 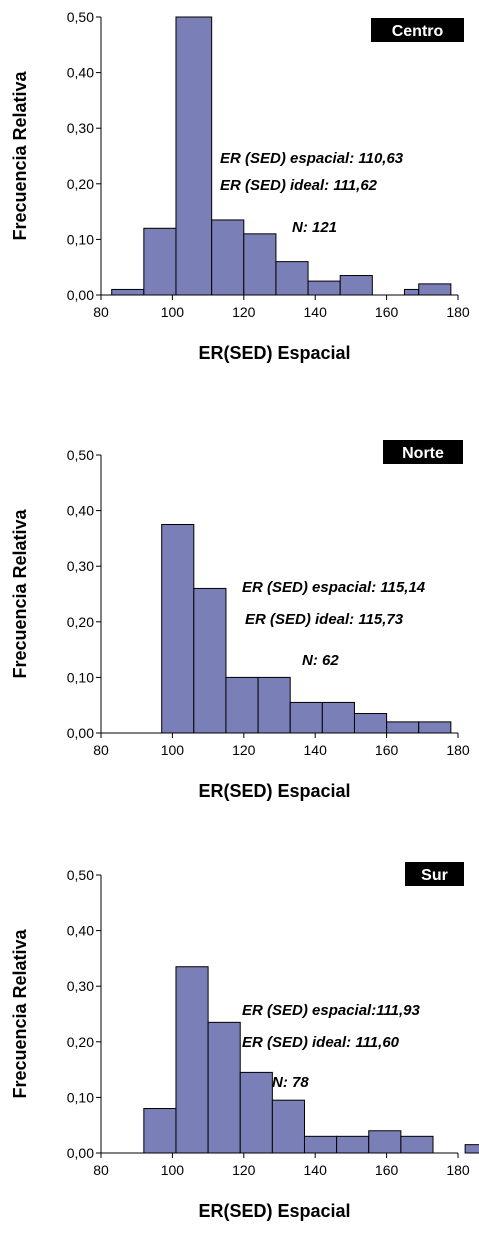 What do you see at coordinates (299, 185) in the screenshot?
I see `annotation-er-ideal: ER (SED) ideal: 111,62` at bounding box center [299, 185].